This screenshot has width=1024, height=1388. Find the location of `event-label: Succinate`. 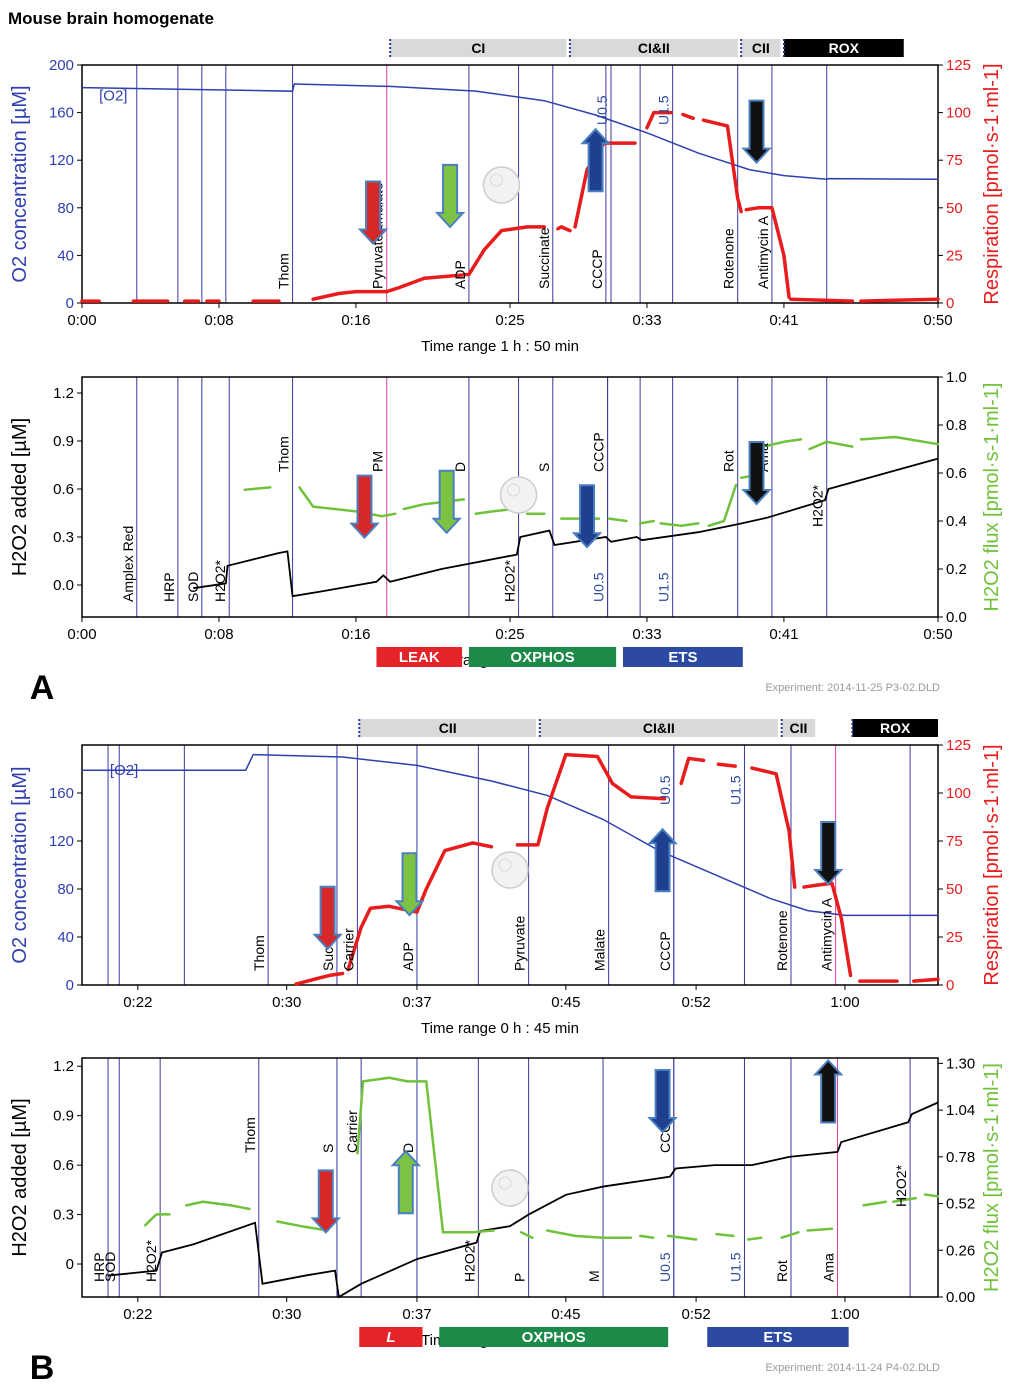

event-label: Succinate is located at coordinates (544, 258).